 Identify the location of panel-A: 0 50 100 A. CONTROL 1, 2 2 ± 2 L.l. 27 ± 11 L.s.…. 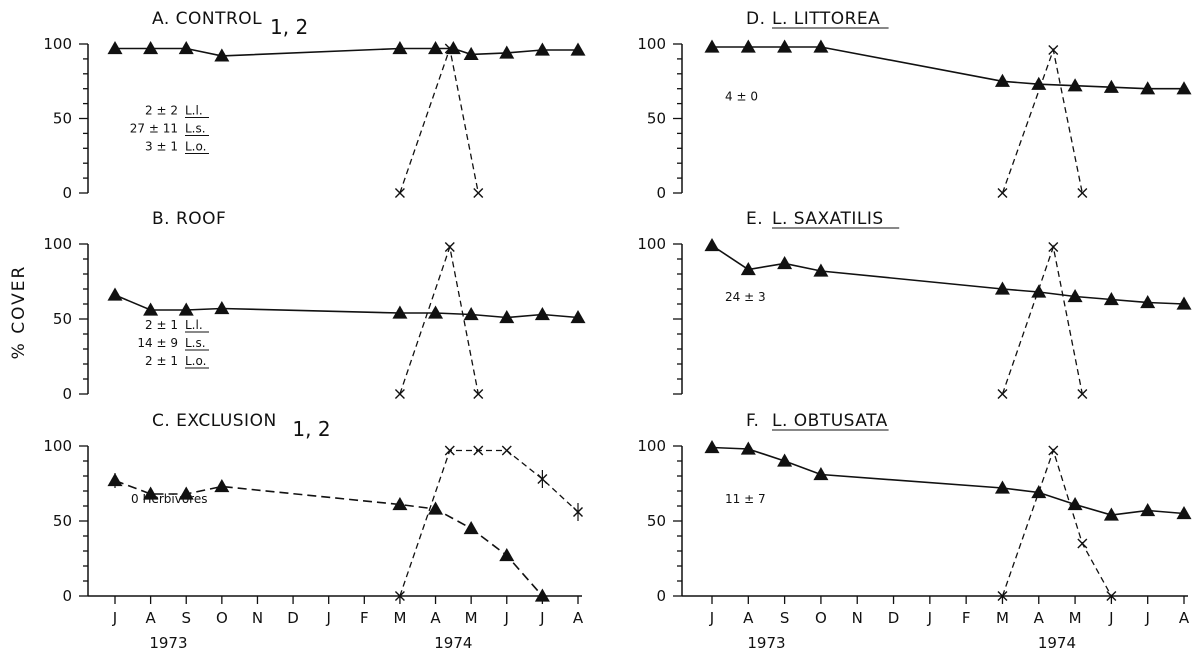
(314, 105).